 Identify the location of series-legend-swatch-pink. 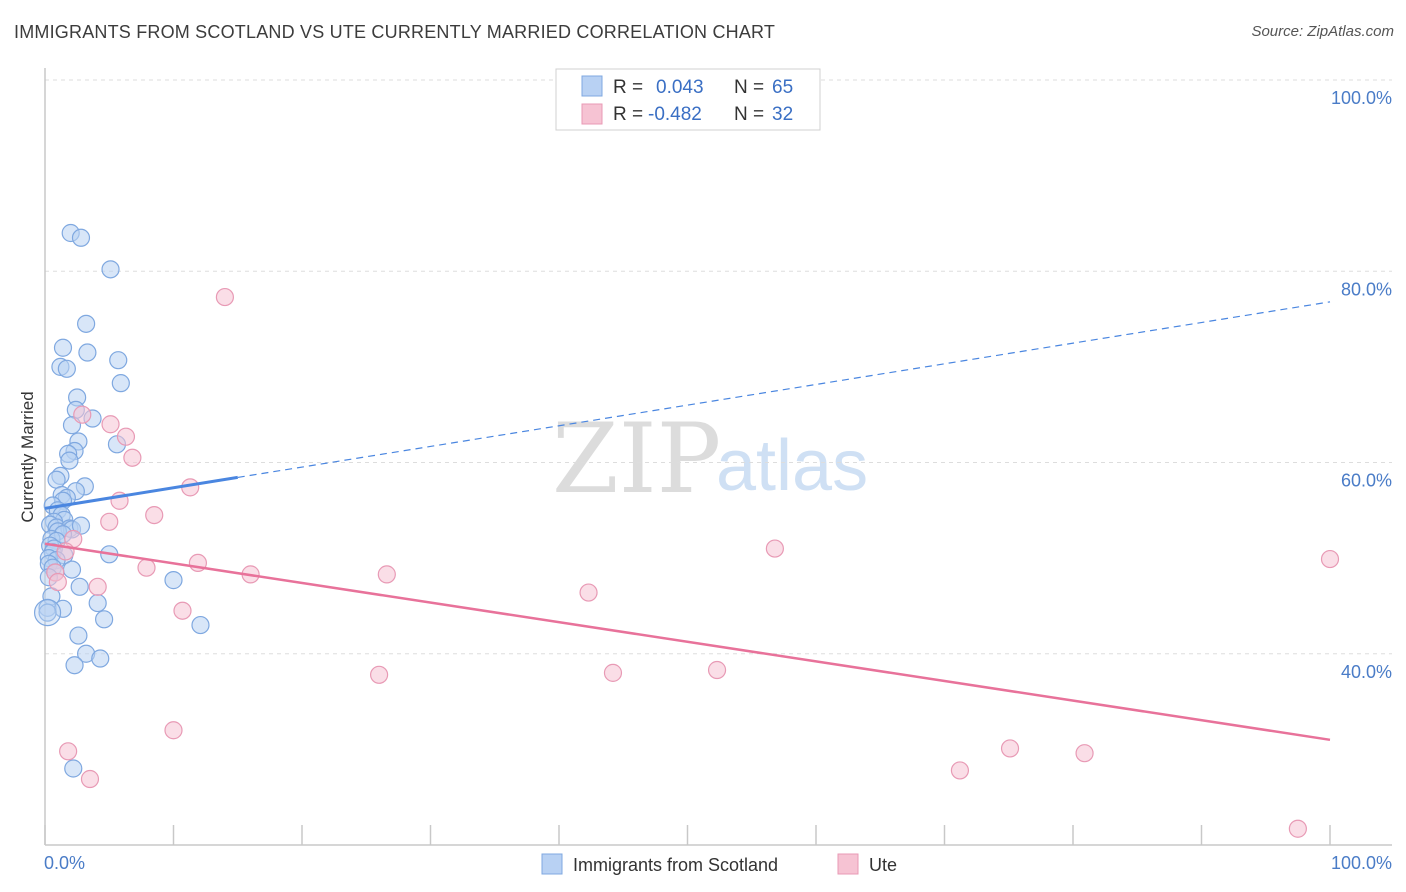
(848, 864).